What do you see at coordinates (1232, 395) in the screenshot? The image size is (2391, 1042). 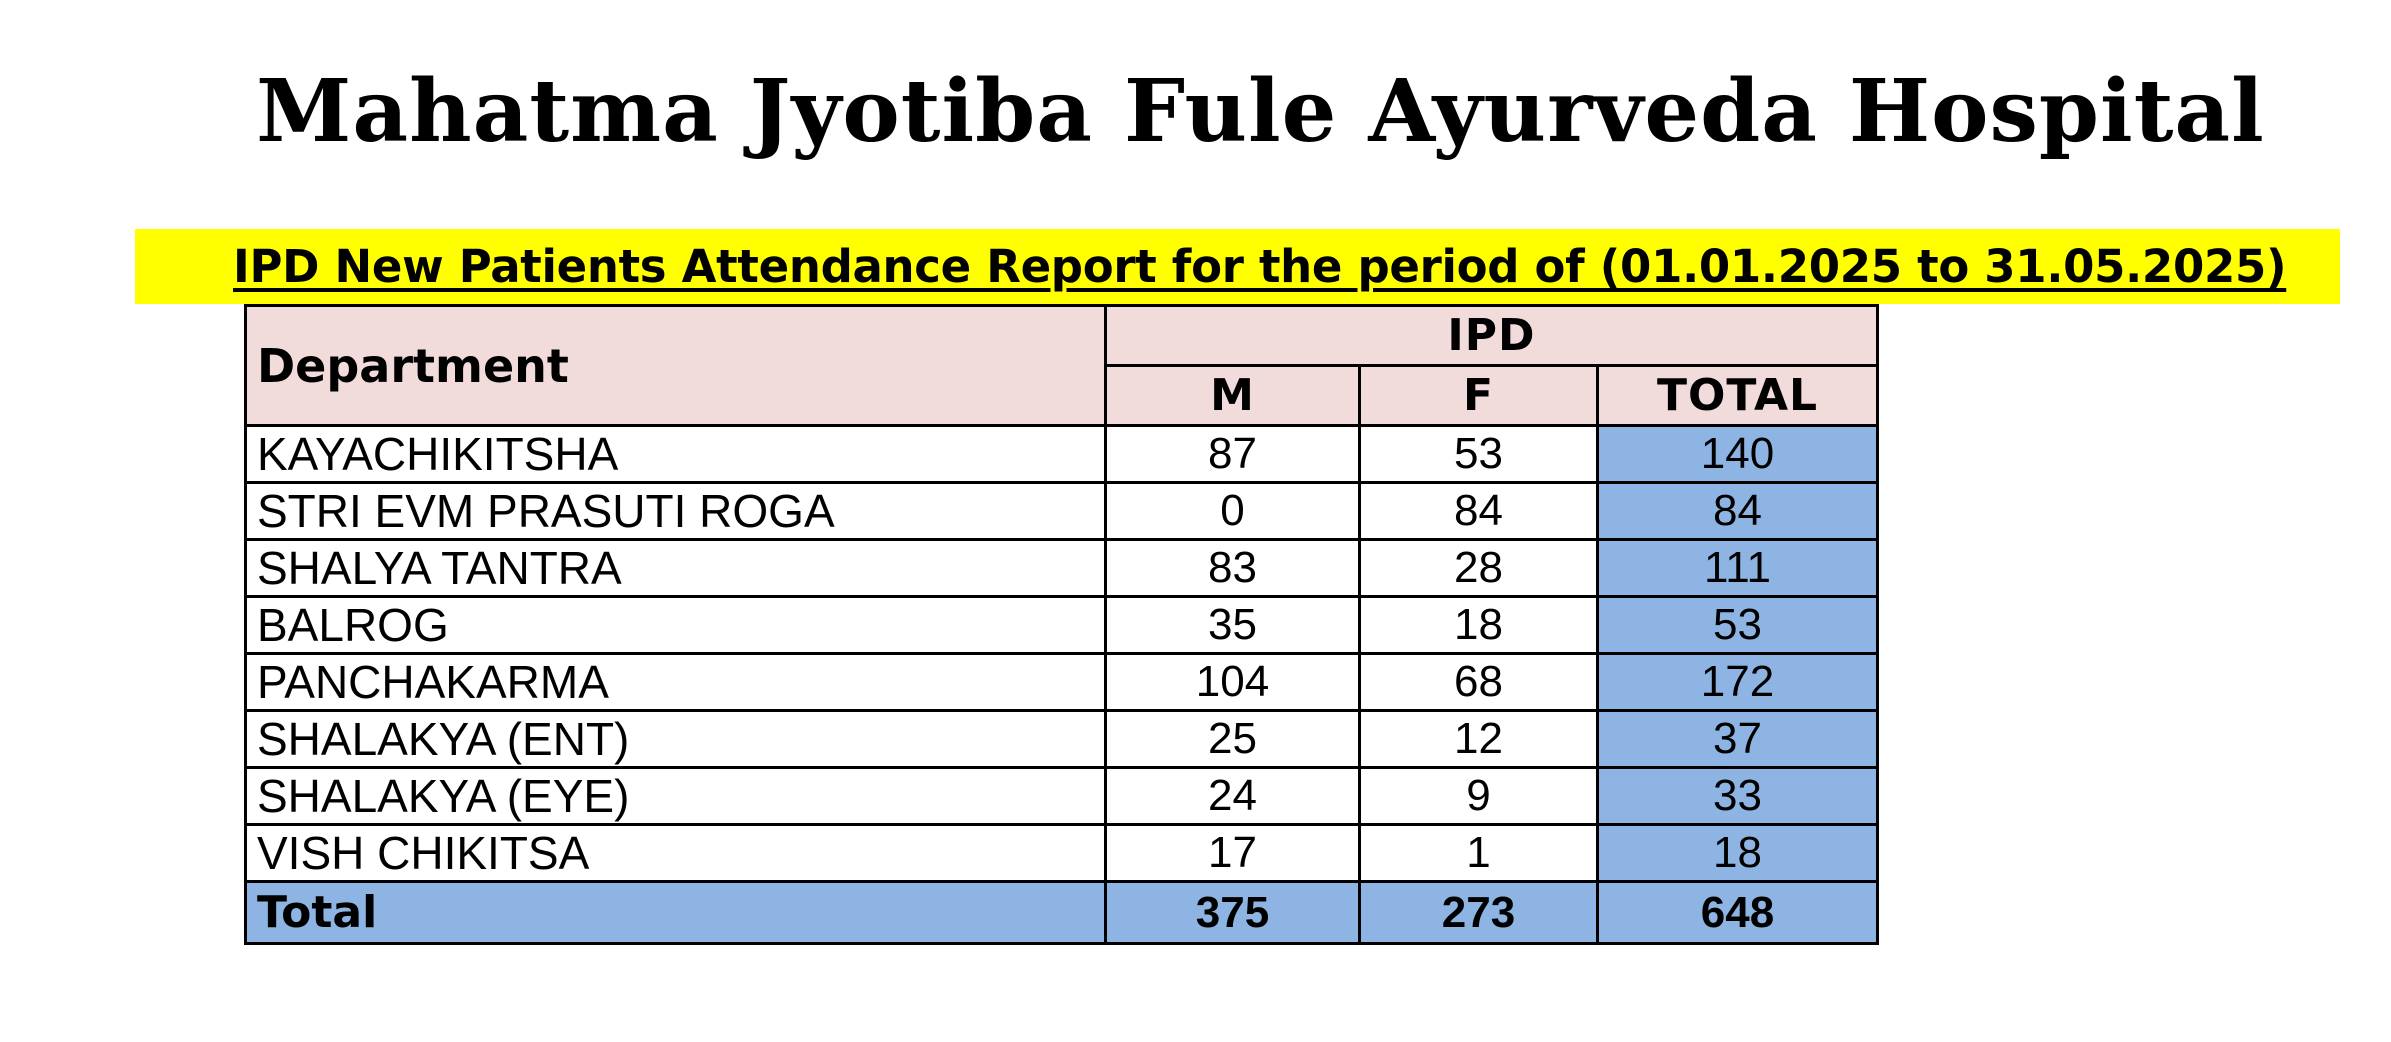 I see `column-header-m: M` at bounding box center [1232, 395].